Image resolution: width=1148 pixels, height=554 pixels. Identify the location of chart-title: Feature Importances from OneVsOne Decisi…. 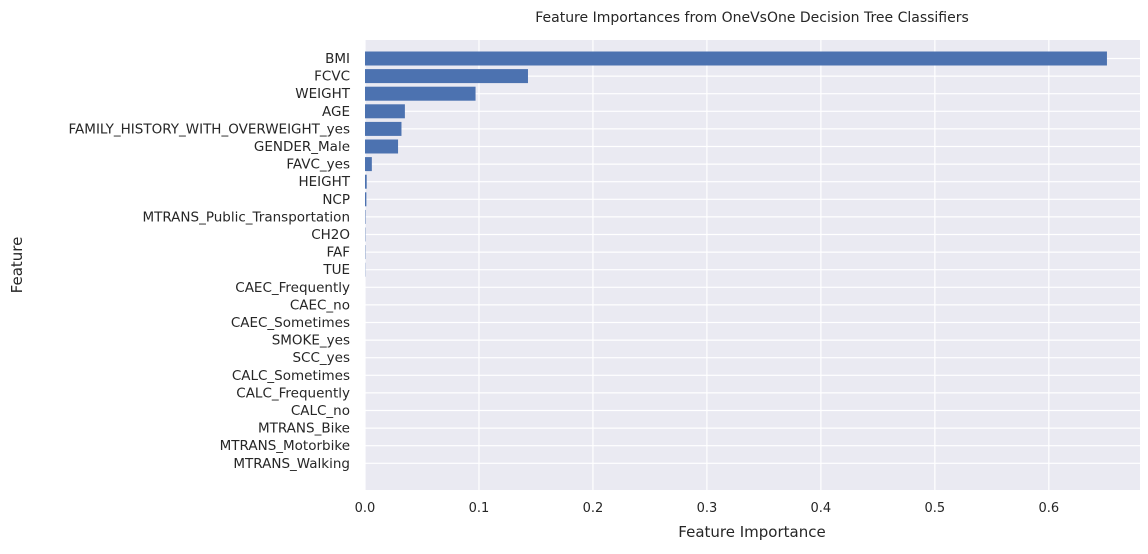
(752, 18).